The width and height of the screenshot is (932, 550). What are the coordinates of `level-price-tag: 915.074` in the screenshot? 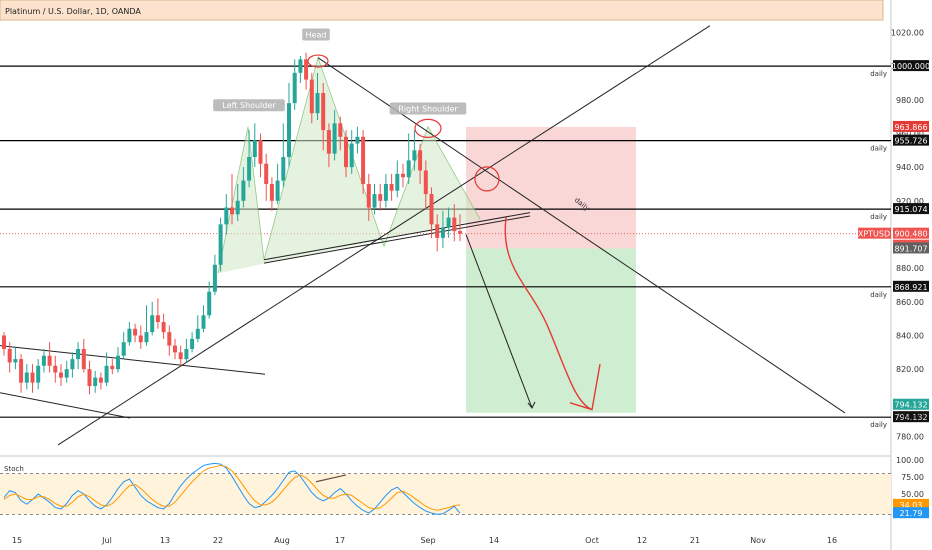 It's located at (910, 209).